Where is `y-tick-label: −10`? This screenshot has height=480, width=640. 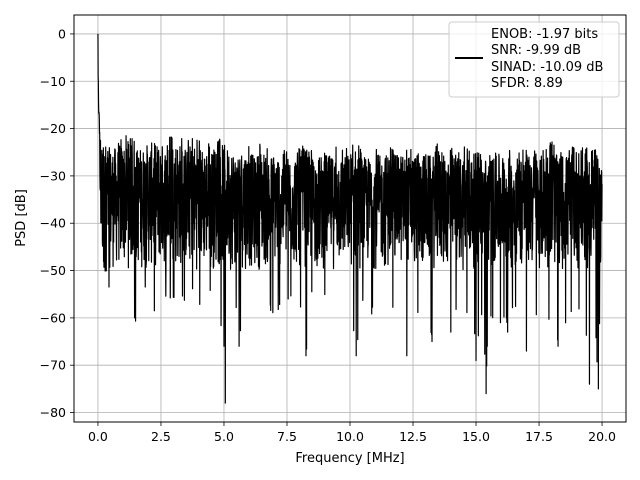 y-tick-label: −10 is located at coordinates (53, 81).